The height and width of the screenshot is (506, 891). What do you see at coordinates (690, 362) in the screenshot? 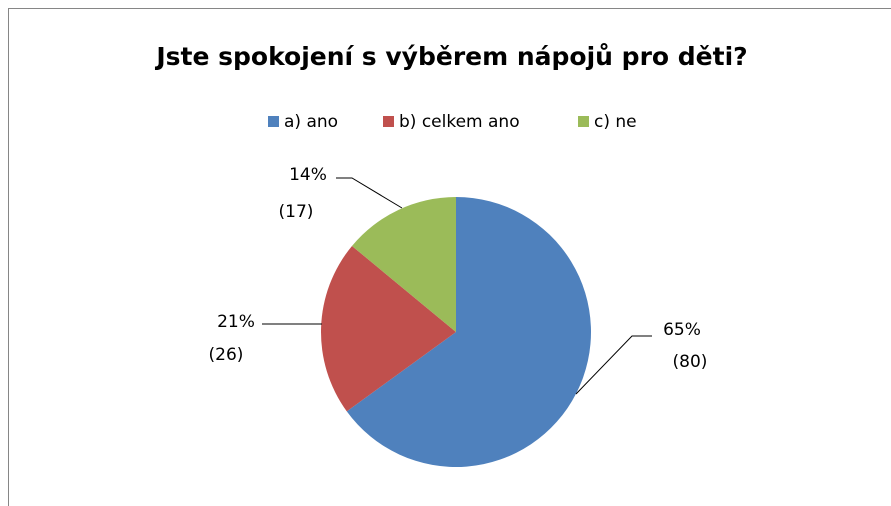
I see `count-label: (80)` at bounding box center [690, 362].